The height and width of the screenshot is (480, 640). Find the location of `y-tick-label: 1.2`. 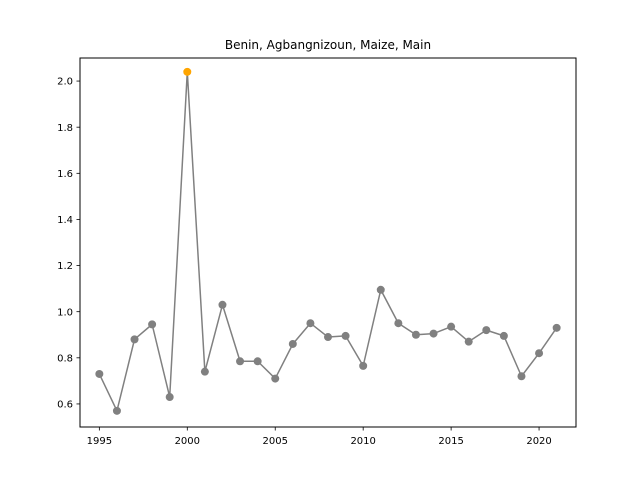

y-tick-label: 1.2 is located at coordinates (65, 266).